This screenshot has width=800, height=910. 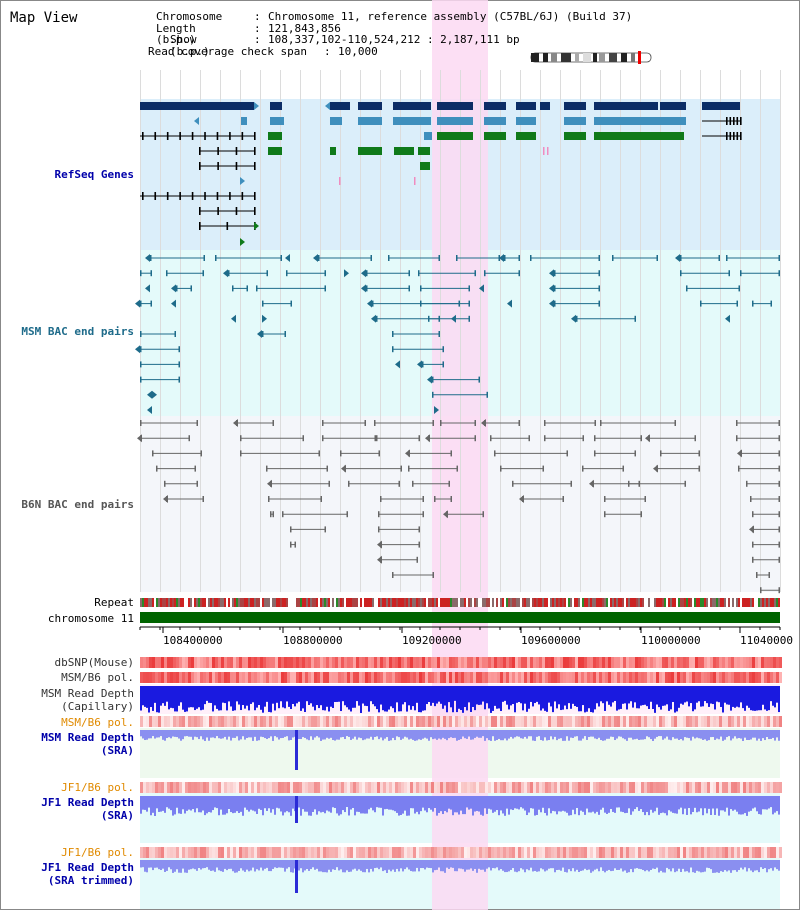 I want to click on jf1-b6-pol-label-1: JF1/B6 pol., so click(x=97, y=787).